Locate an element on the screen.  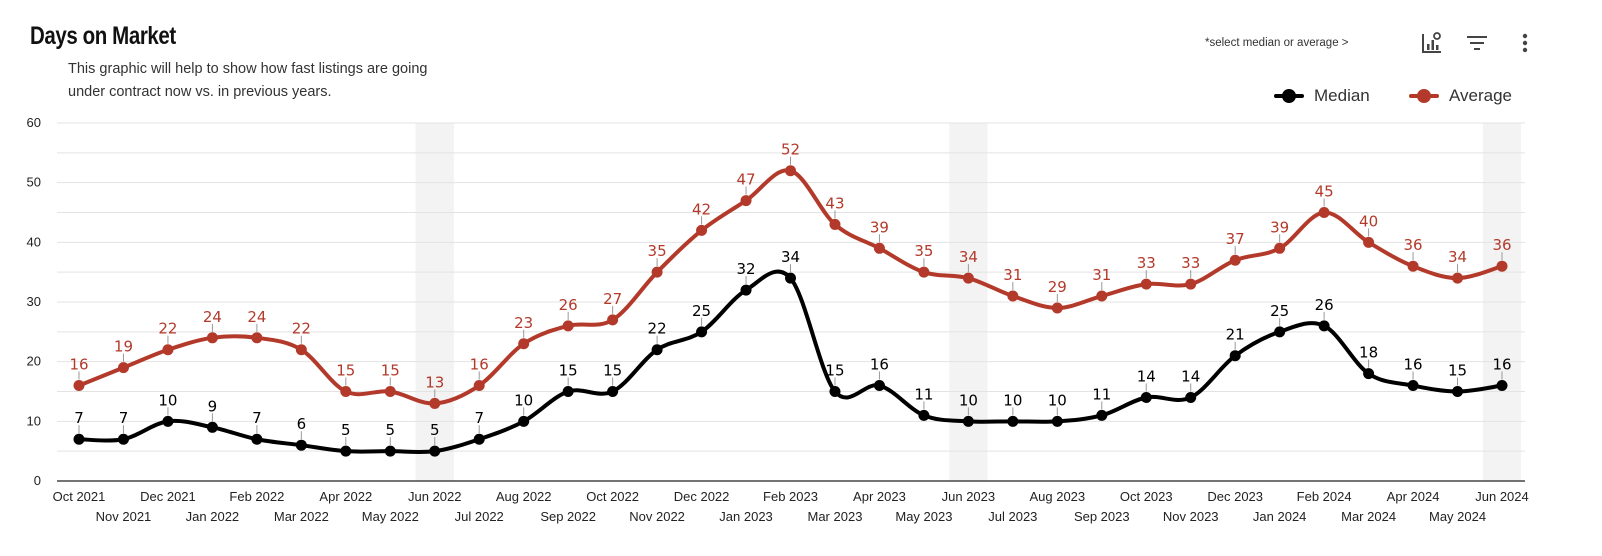
data-label-average: 45 is located at coordinates (1324, 192).